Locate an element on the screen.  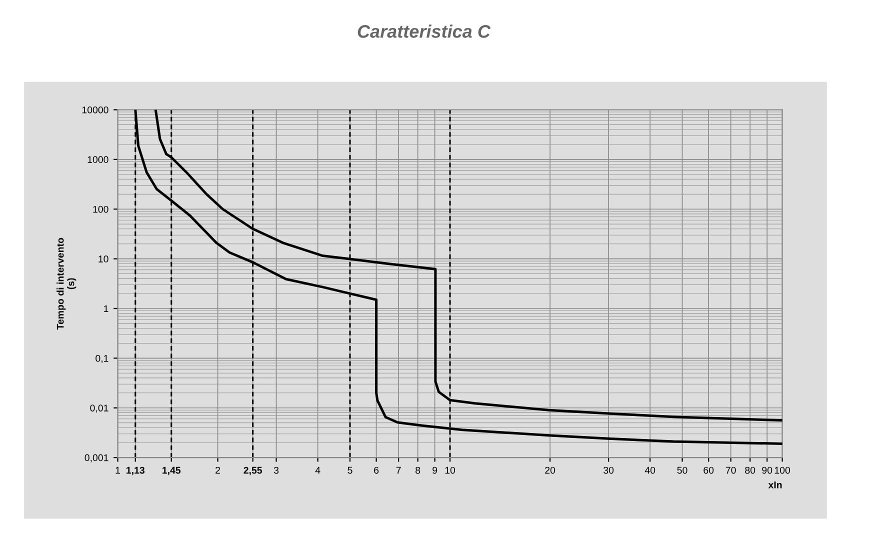
x-tick-label: 8 is located at coordinates (418, 470).